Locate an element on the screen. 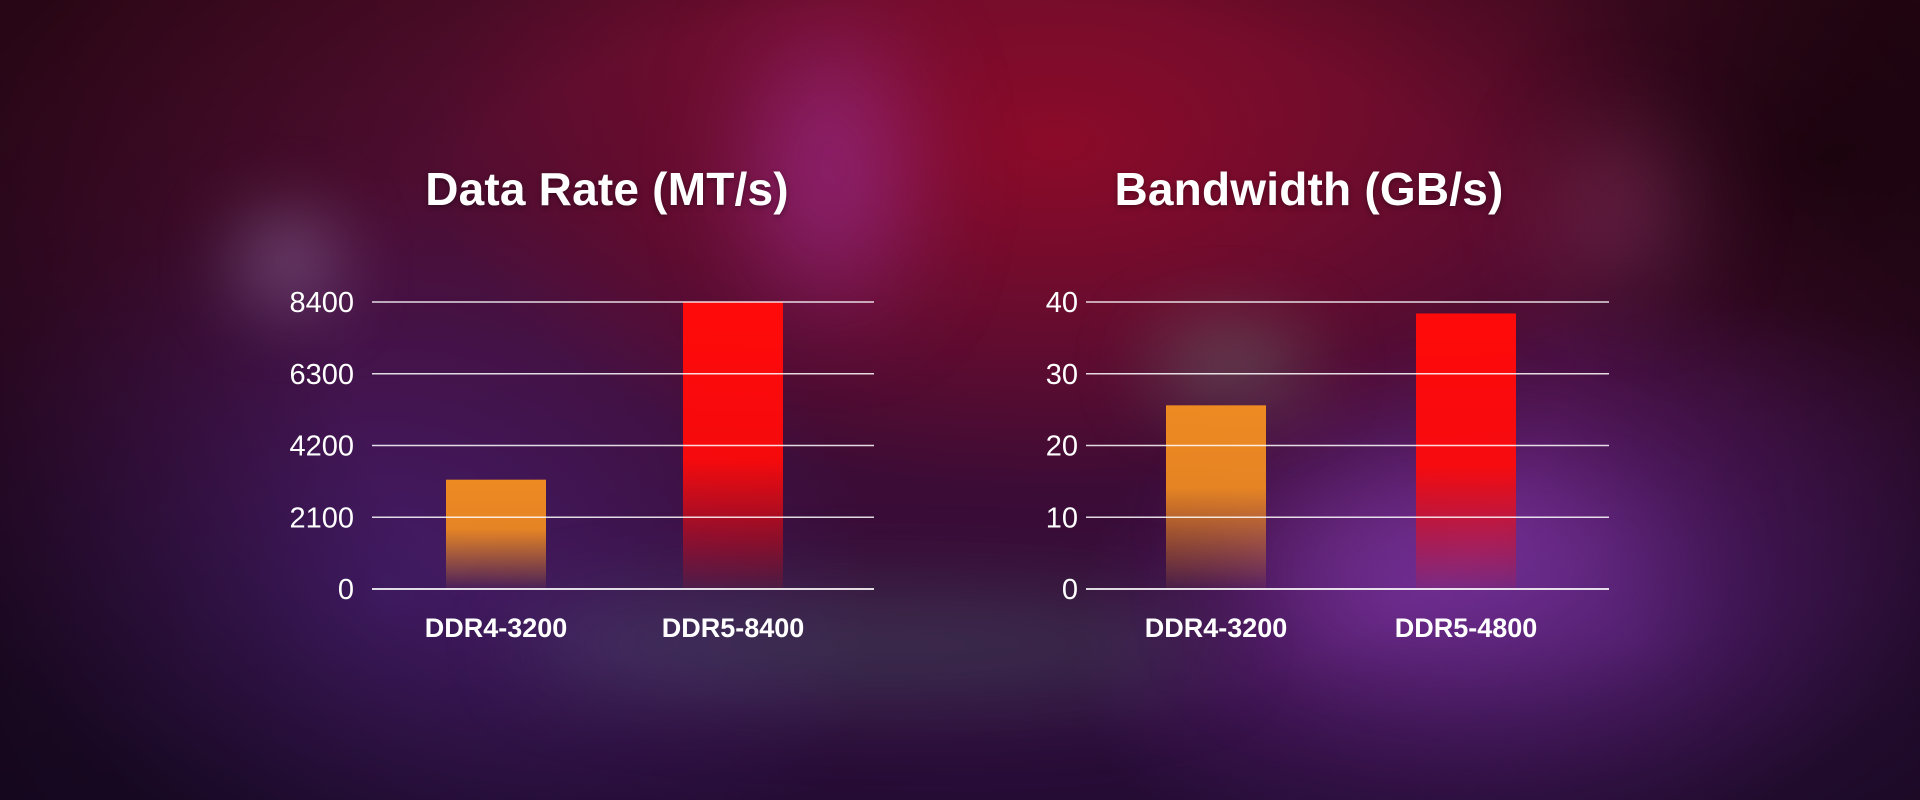  chart-title-bandwidth: Bandwidth (GB/s) is located at coordinates (1309, 189).